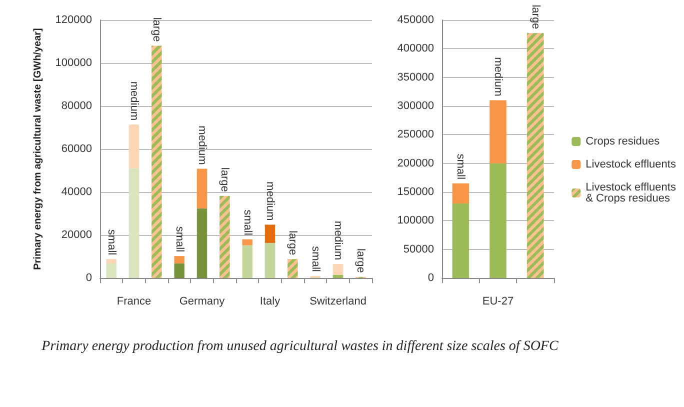 This screenshot has height=407, width=684. I want to click on y-tick-label: 350000, so click(415, 77).